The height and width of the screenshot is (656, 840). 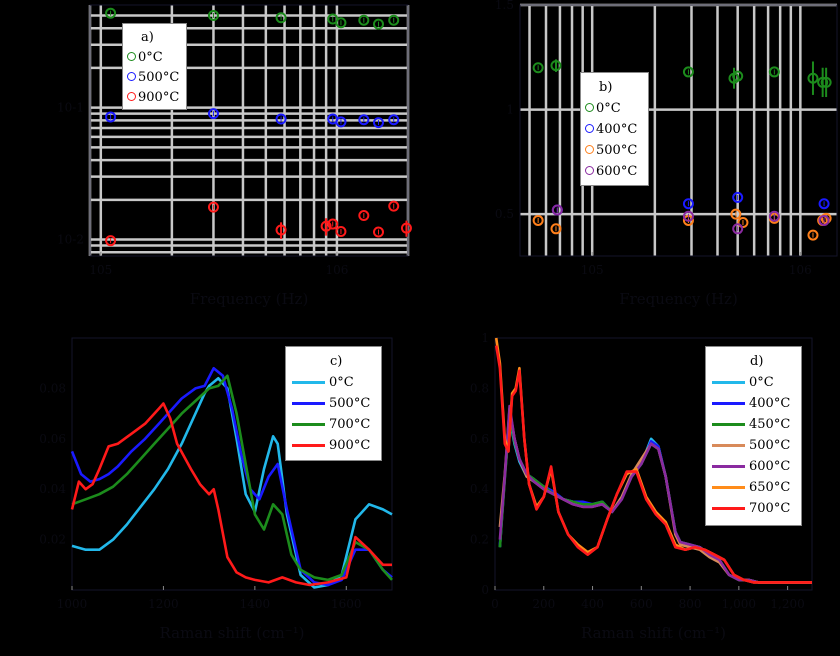 What do you see at coordinates (495, 604) in the screenshot?
I see `x-tick-label: 0` at bounding box center [495, 604].